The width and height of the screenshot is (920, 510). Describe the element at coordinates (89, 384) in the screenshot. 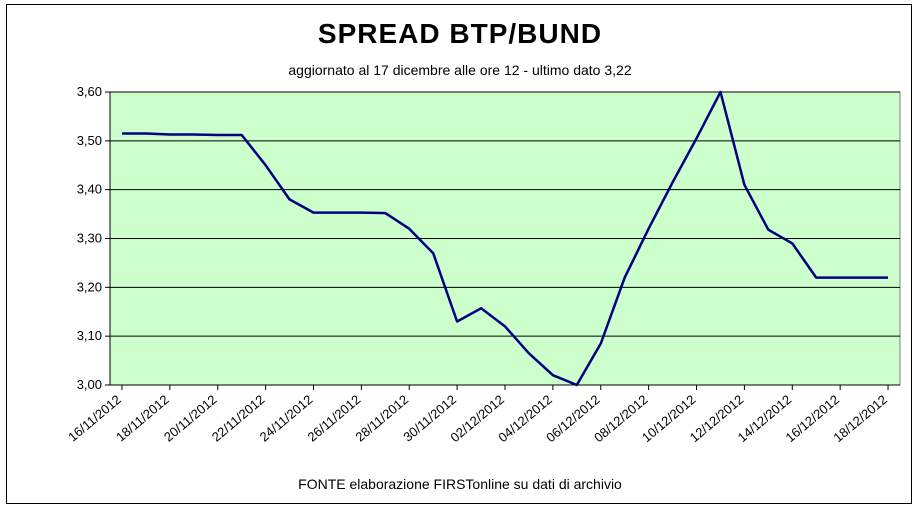

I see `y-tick-label: 3,00` at that location.